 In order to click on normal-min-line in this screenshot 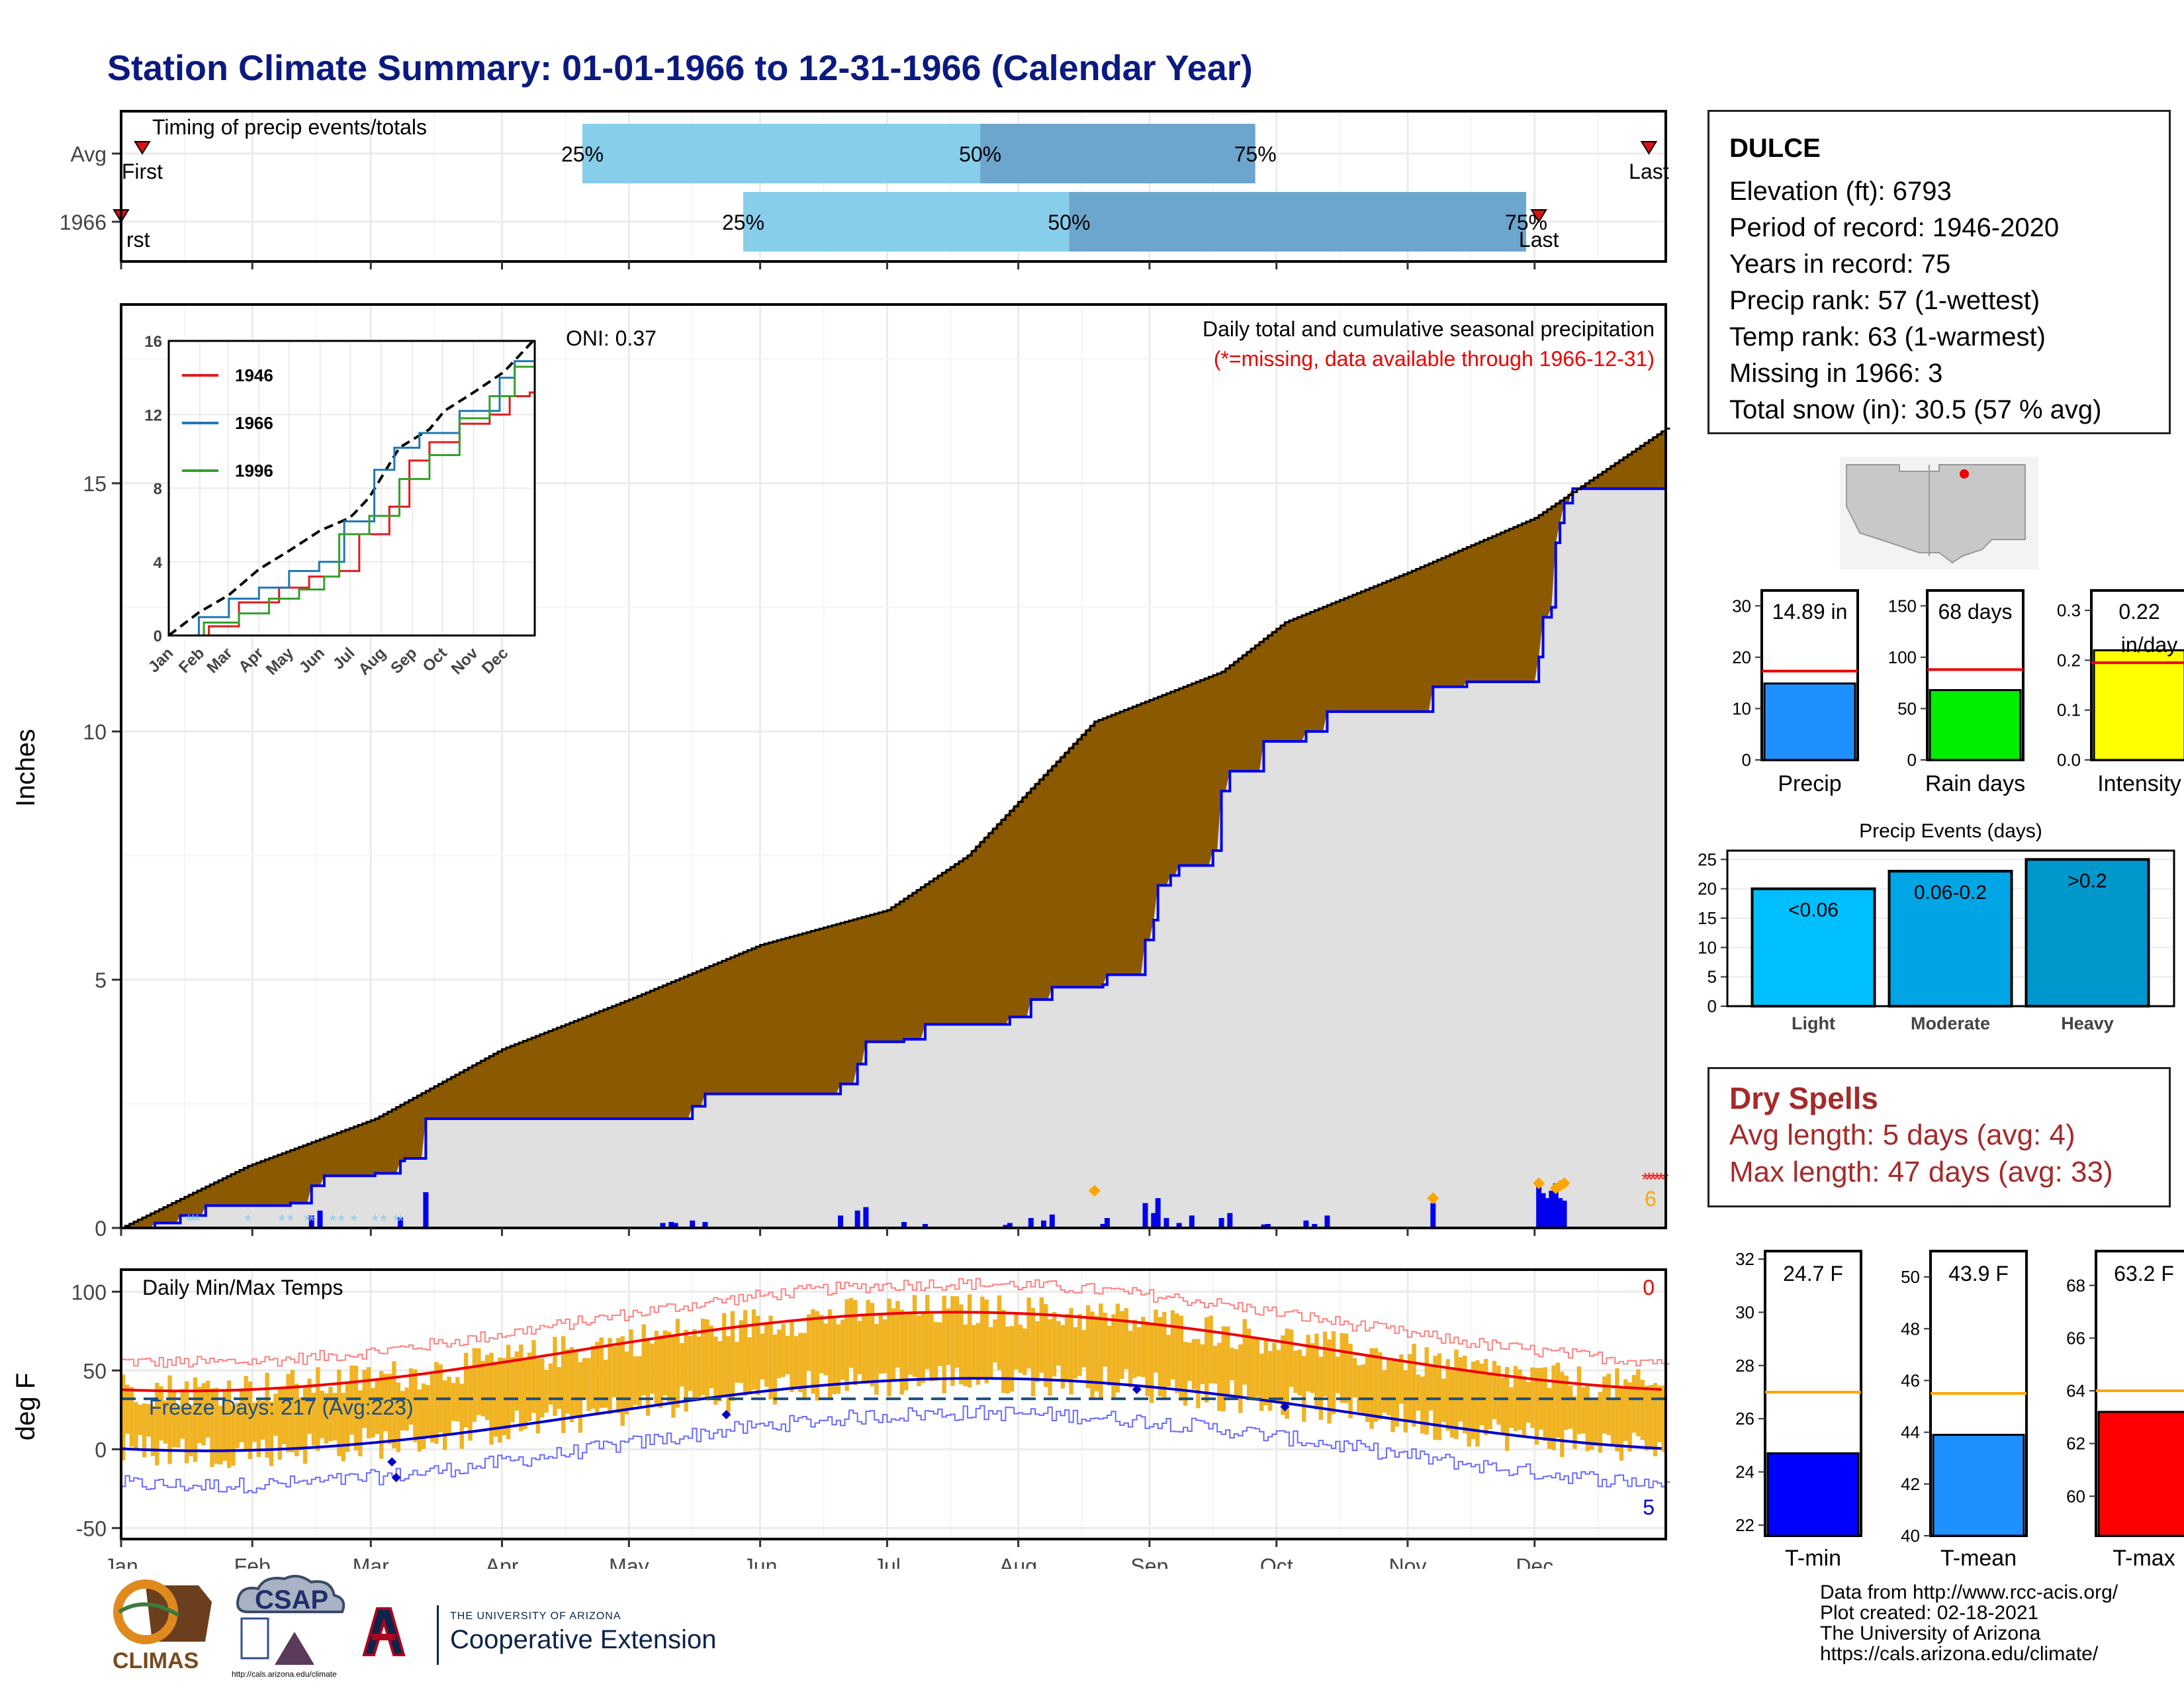, I will do `click(891, 1414)`.